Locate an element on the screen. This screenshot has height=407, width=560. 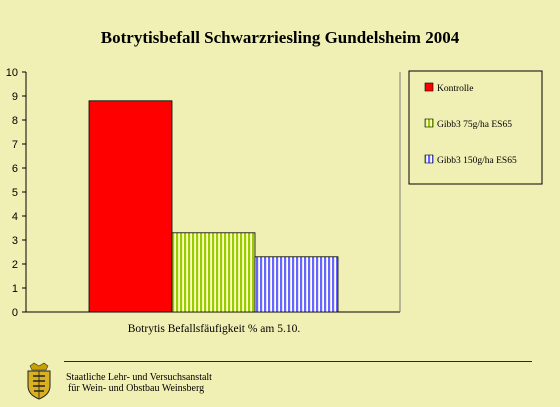
y-tick-label: 1 is located at coordinates (15, 289).